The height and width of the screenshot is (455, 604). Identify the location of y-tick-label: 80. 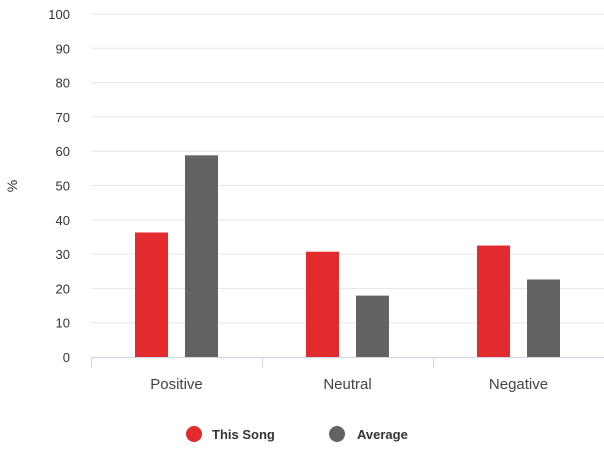
(63, 83).